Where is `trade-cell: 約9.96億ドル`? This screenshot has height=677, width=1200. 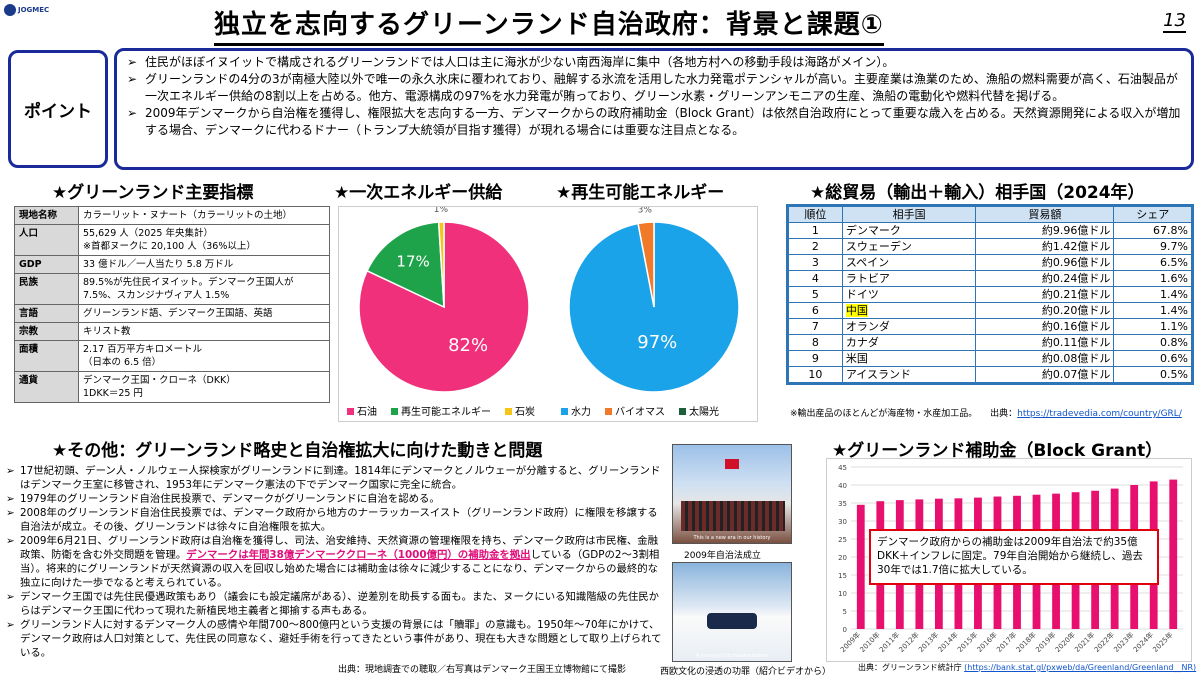 trade-cell: 約9.96億ドル is located at coordinates (1045, 230).